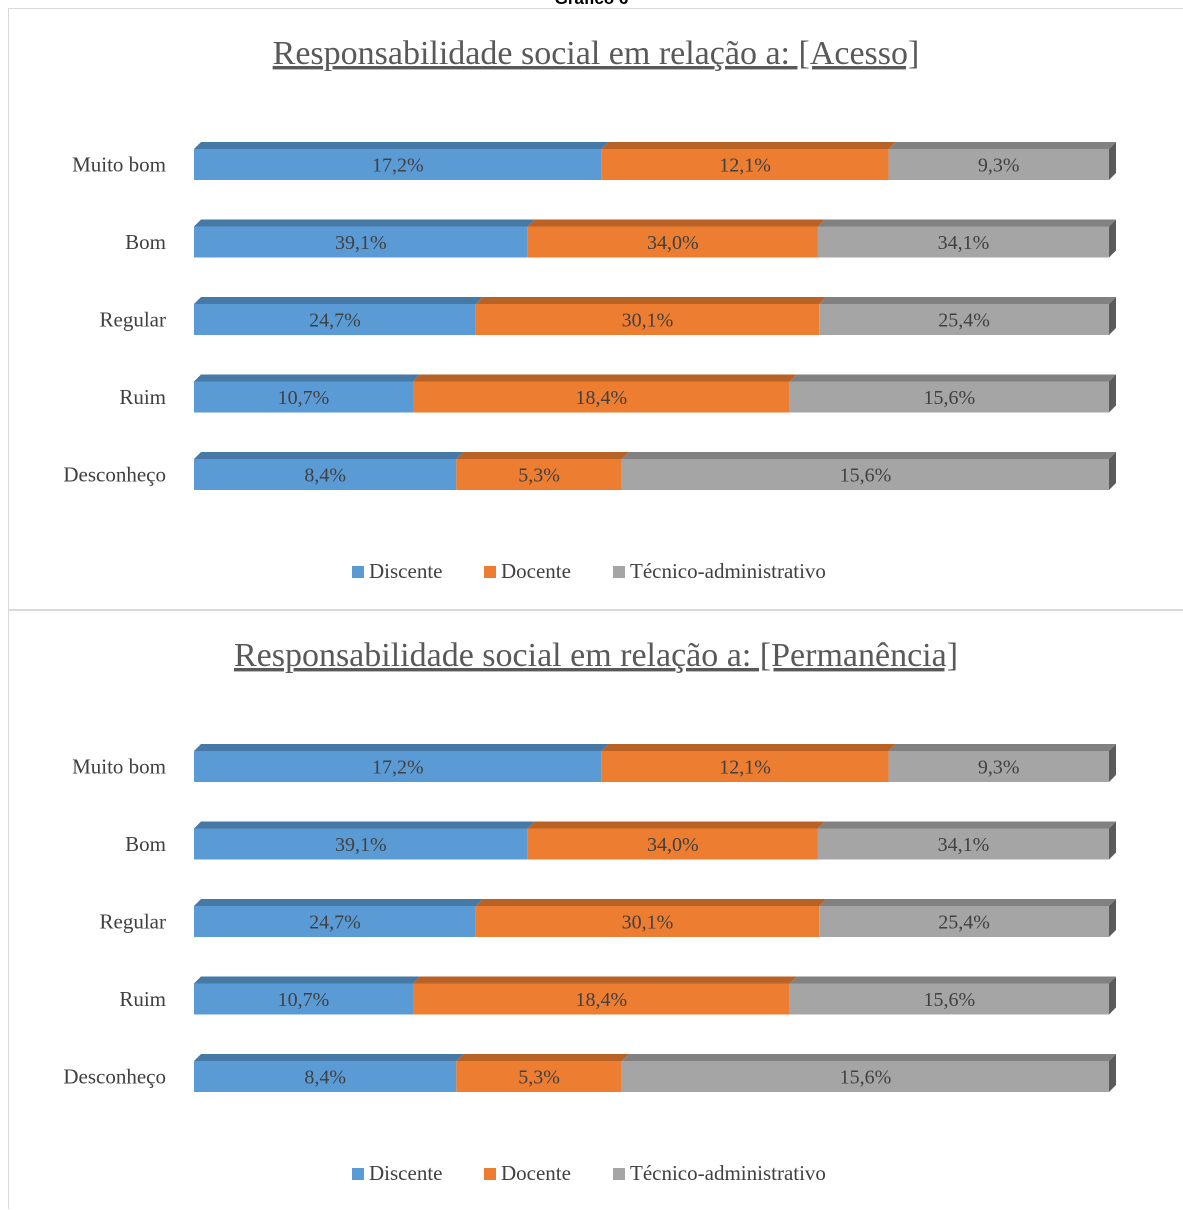 The image size is (1183, 1210). What do you see at coordinates (619, 572) in the screenshot?
I see `legend-swatch-tecnico` at bounding box center [619, 572].